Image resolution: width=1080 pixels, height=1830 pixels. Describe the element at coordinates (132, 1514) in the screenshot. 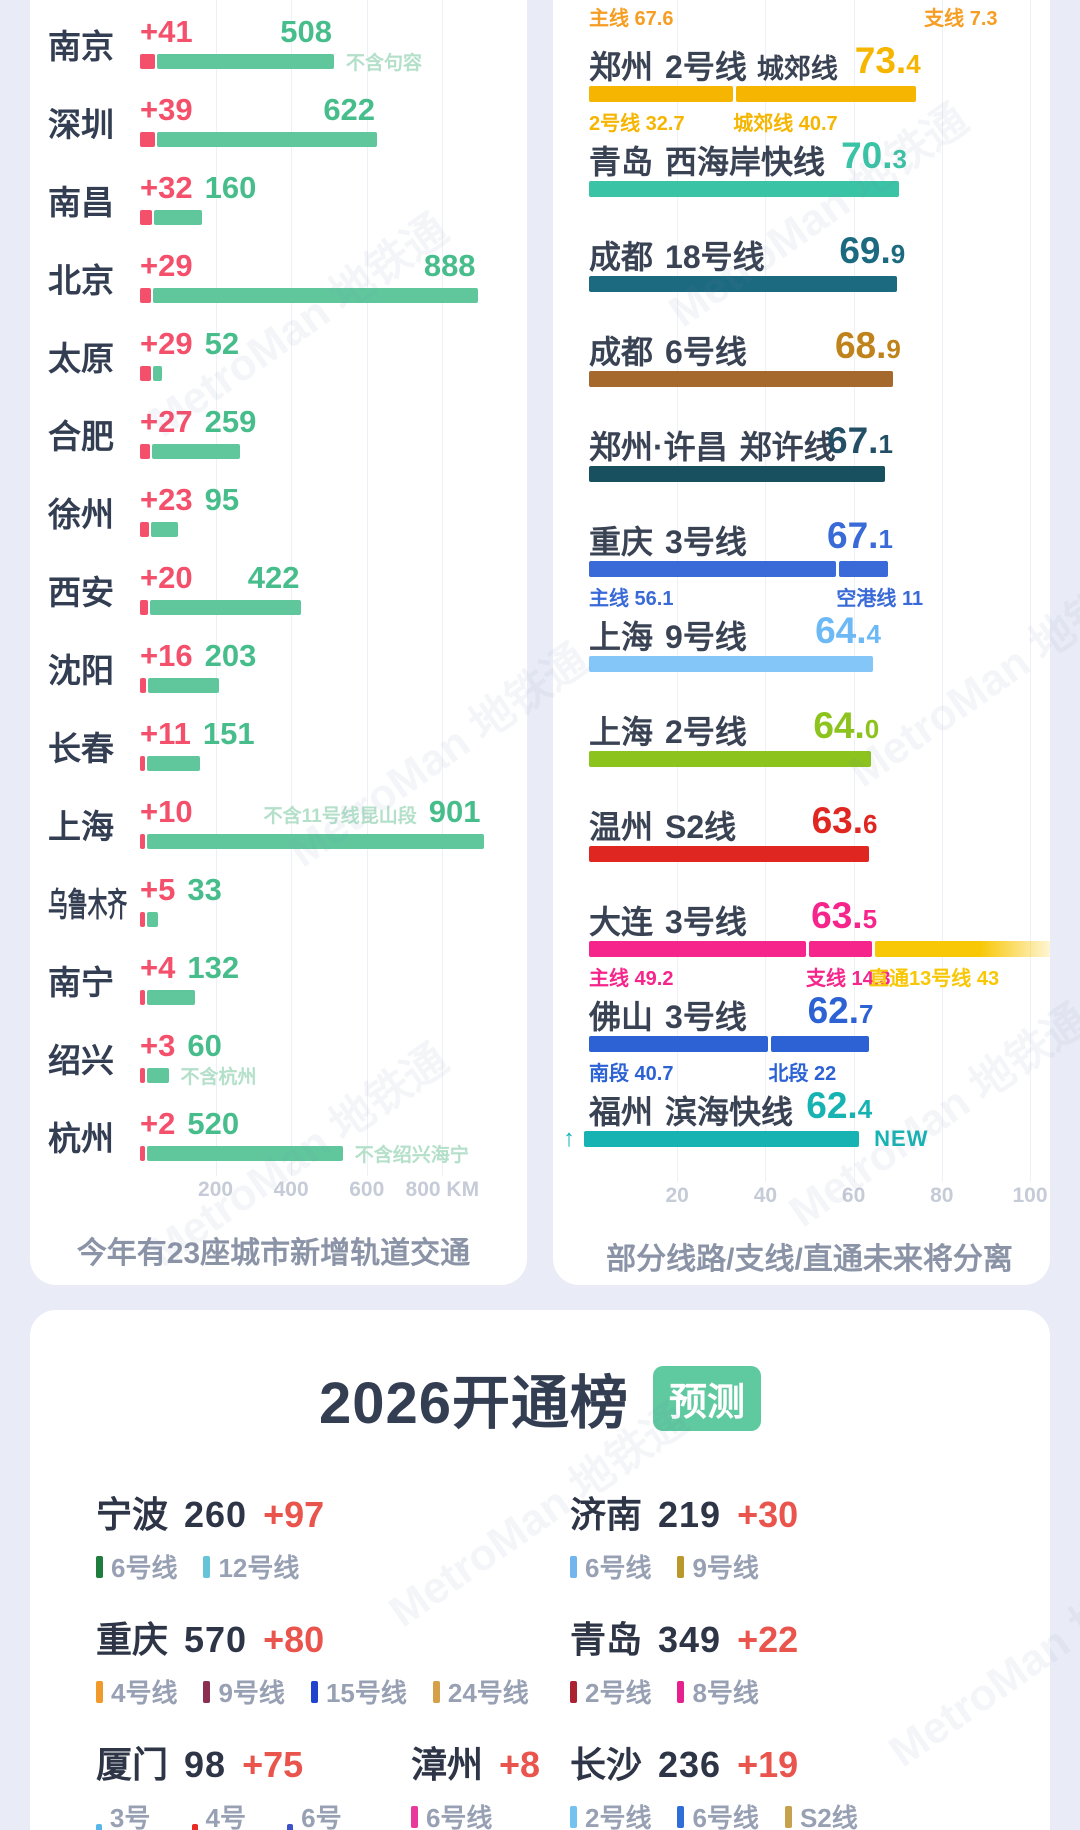

I see `city-label: 宁波` at that location.